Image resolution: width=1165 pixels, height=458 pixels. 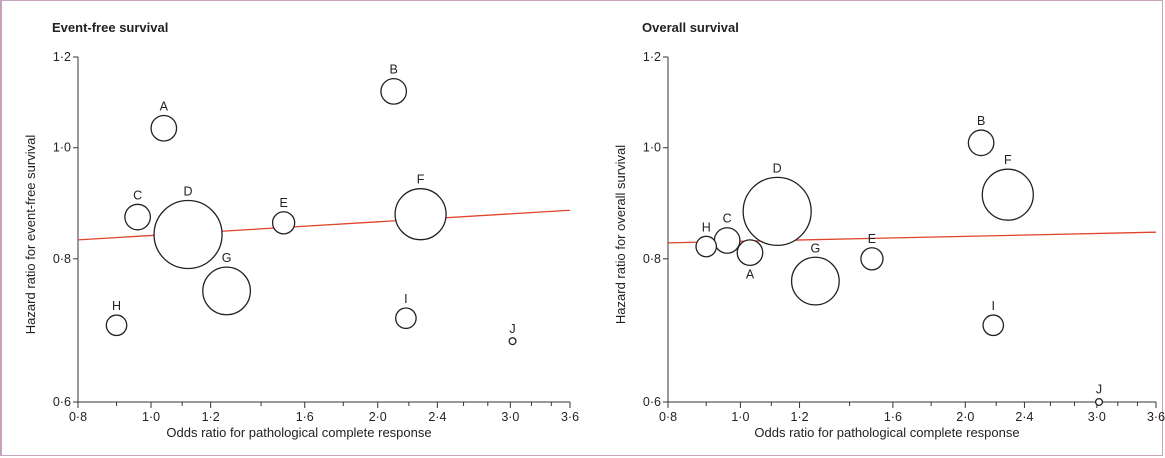 I want to click on chart1-y-tick-label: 0·6, so click(x=62, y=402).